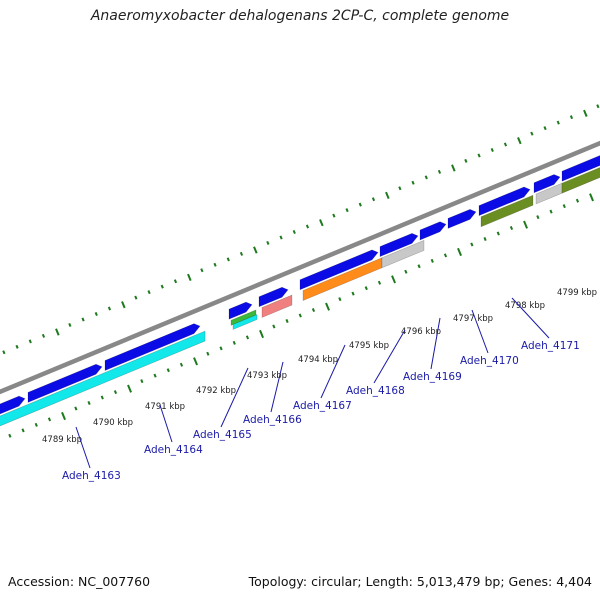 This screenshot has height=600, width=600. Describe the element at coordinates (272, 420) in the screenshot. I see `gene-label: Adeh_4166` at that location.